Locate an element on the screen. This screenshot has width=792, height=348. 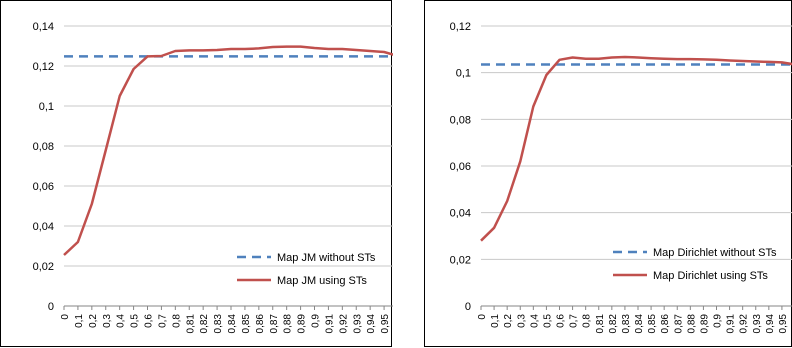
y-tick-label: 0,14 is located at coordinates (43, 27).